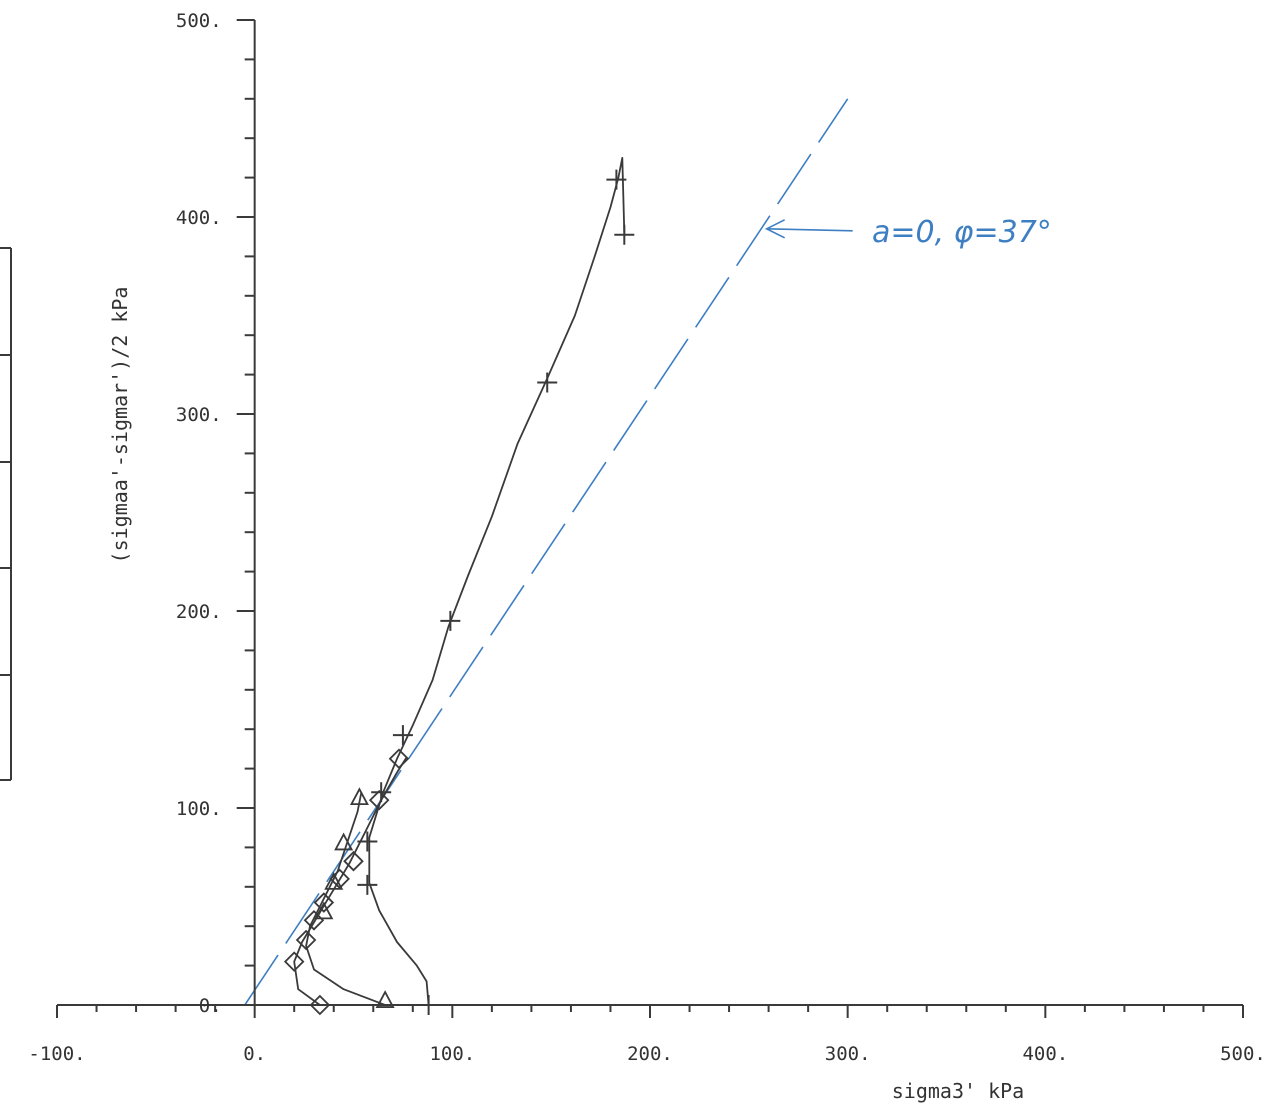 This screenshot has height=1109, width=1269. Describe the element at coordinates (650, 1054) in the screenshot. I see `x-tick-label: 200.` at that location.